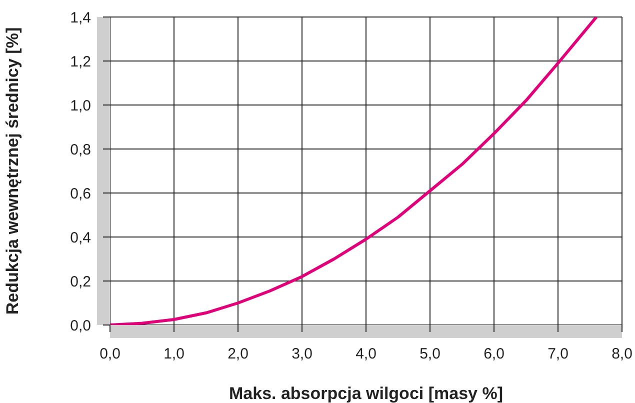 Image resolution: width=635 pixels, height=403 pixels. Describe the element at coordinates (110, 354) in the screenshot. I see `x-tick-label: 0,0` at that location.